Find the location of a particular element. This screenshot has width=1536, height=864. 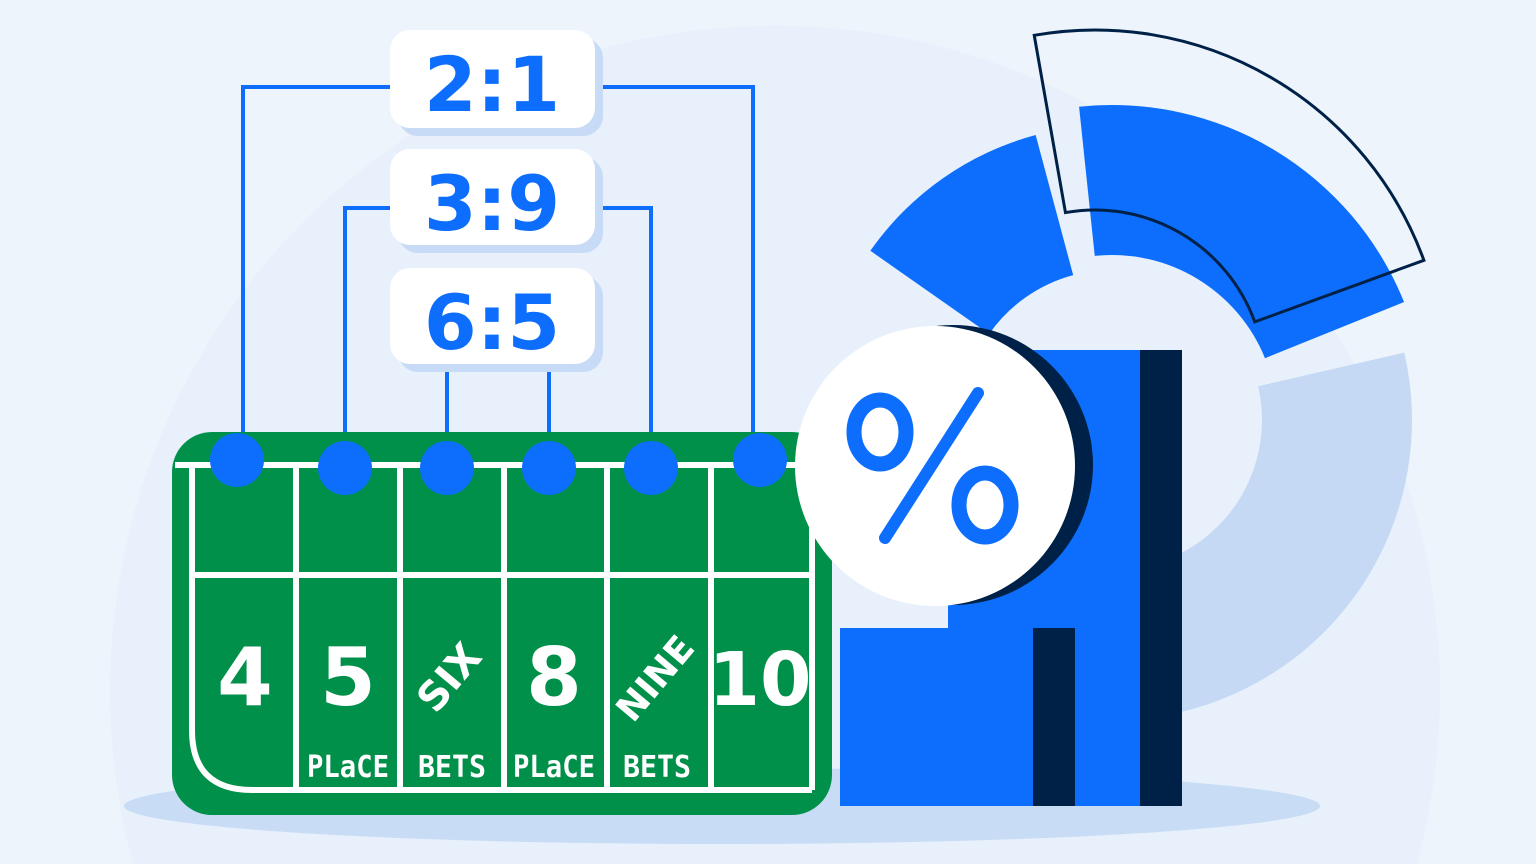

table-number-4: 4 is located at coordinates (245, 677).